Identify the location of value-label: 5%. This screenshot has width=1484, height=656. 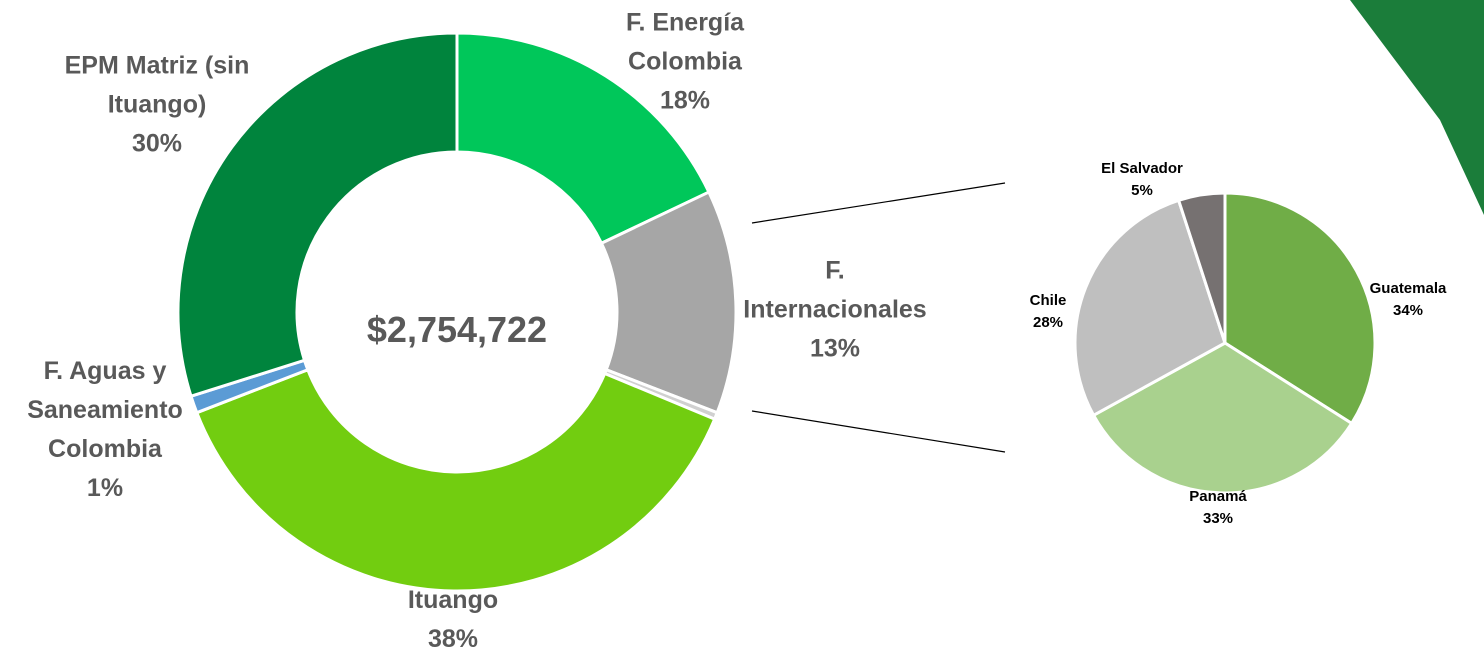
(1142, 190).